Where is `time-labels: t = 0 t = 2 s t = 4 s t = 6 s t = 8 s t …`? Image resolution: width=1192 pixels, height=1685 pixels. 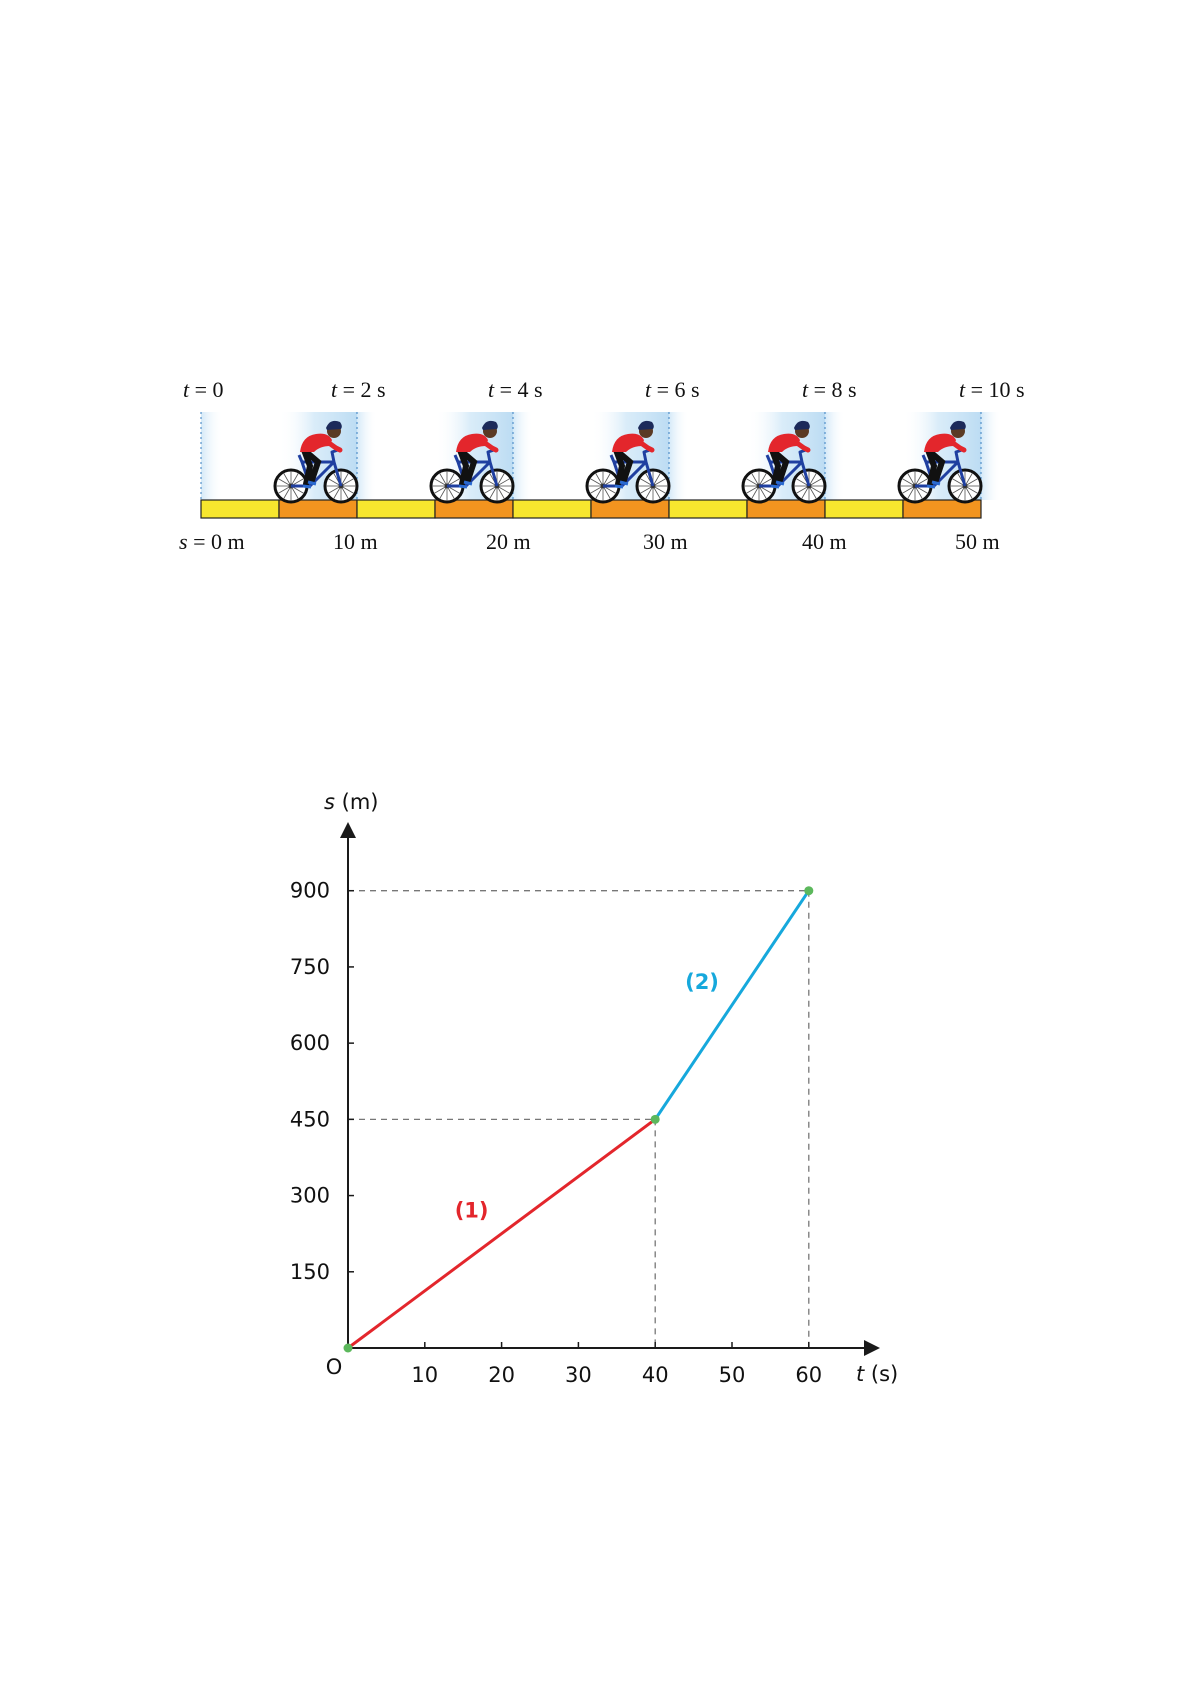 time-labels: t = 0 t = 2 s t = 4 s t = 6 s t = 8 s t … is located at coordinates (604, 389).